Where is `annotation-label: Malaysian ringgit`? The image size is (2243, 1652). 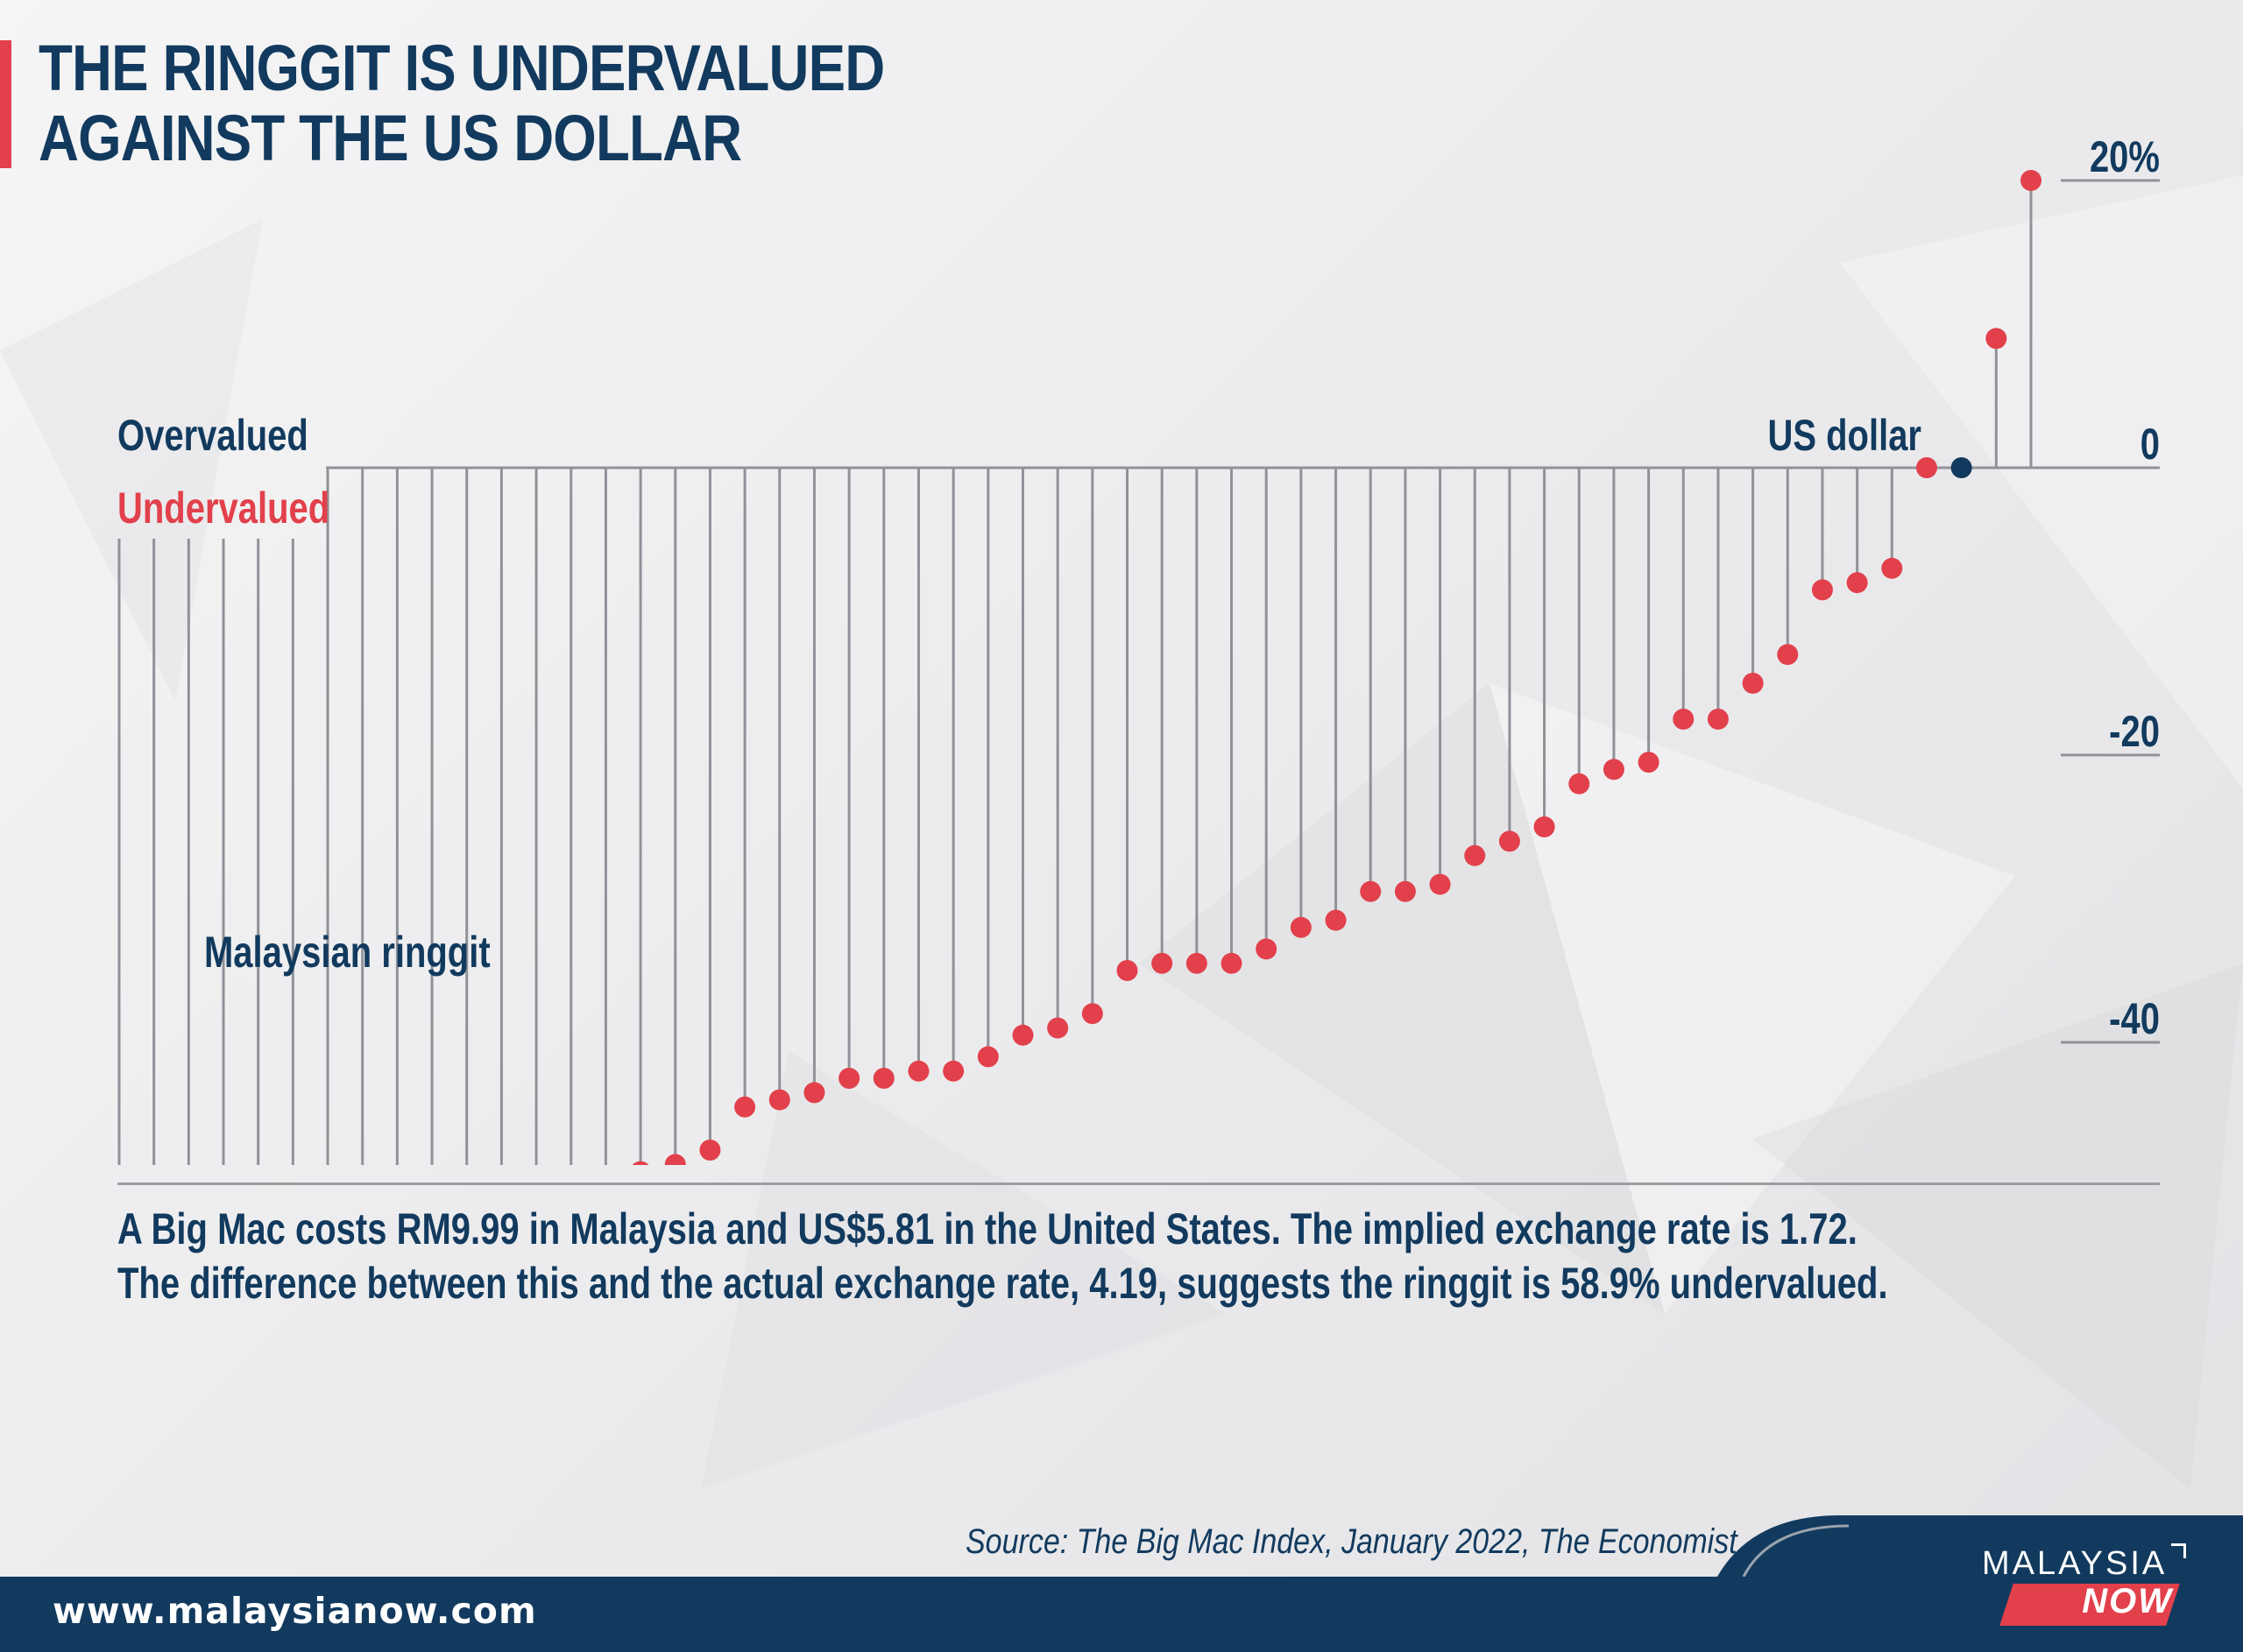 annotation-label: Malaysian ringgit is located at coordinates (347, 952).